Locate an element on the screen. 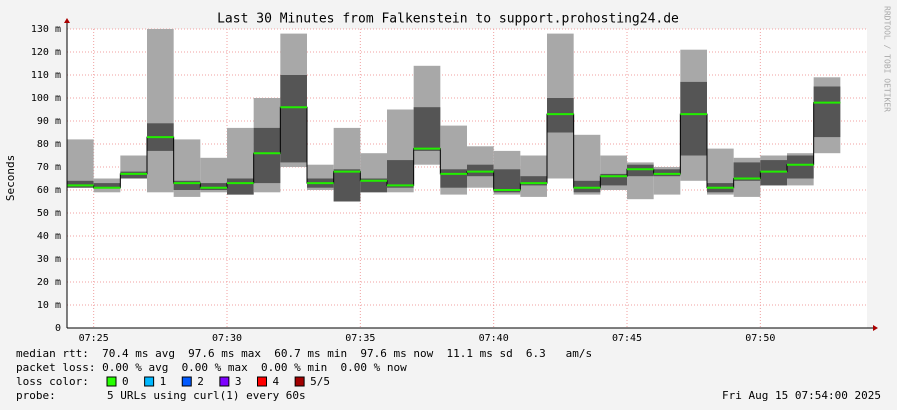  loss-entry: 3 is located at coordinates (238, 381).